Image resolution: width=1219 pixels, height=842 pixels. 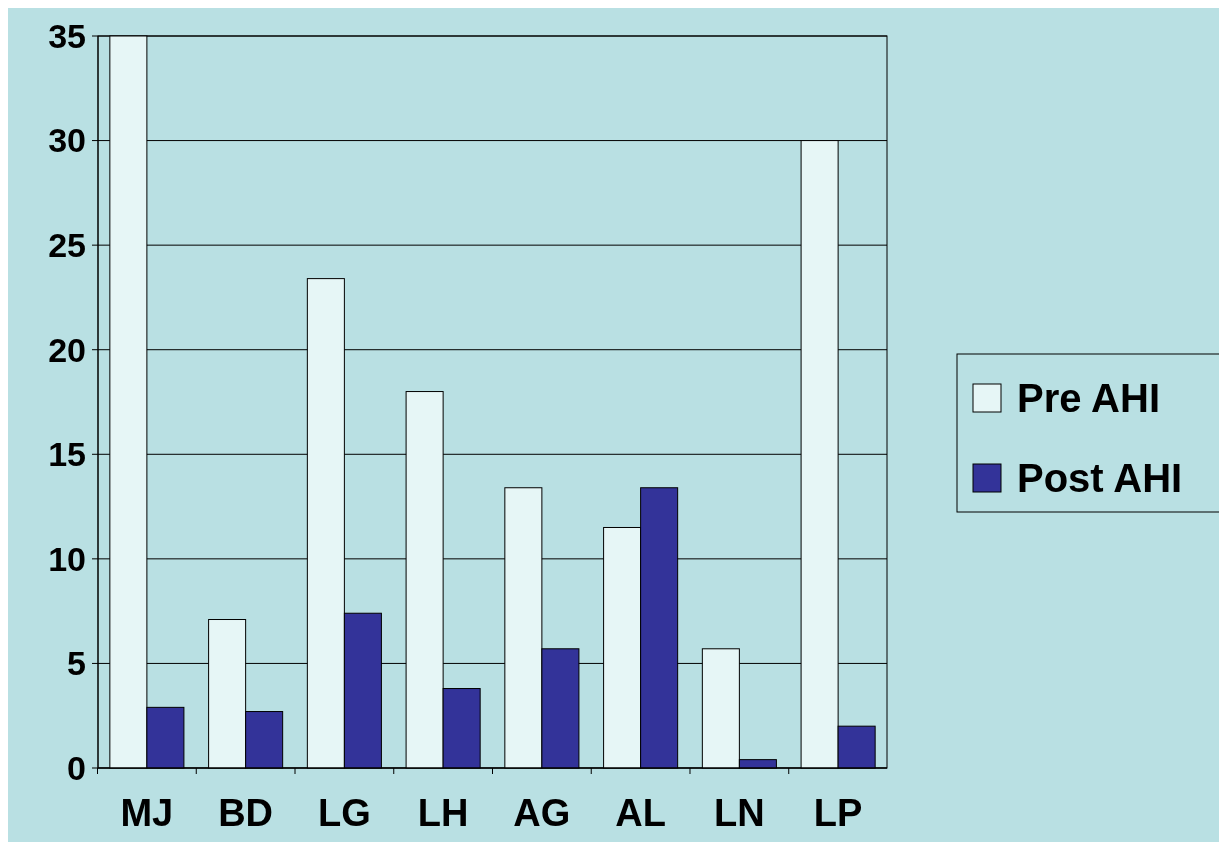 I want to click on x-tick-label: LN, so click(x=739, y=813).